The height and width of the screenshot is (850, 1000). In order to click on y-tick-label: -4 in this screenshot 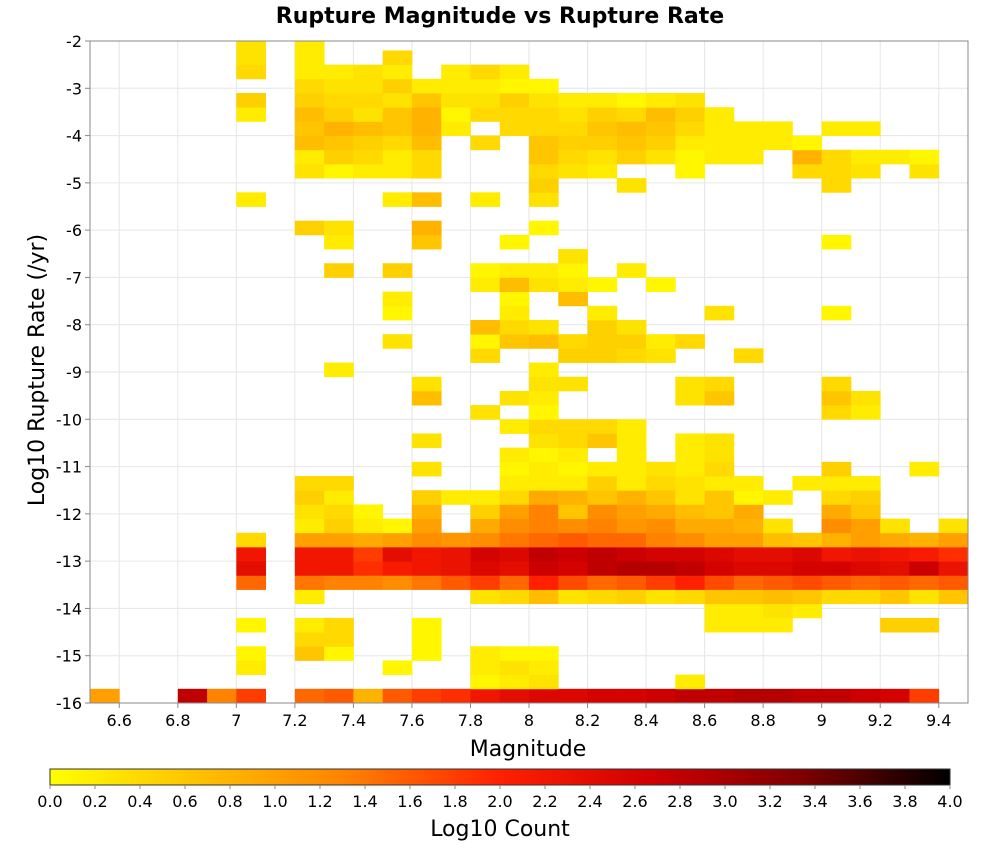, I will do `click(74, 136)`.